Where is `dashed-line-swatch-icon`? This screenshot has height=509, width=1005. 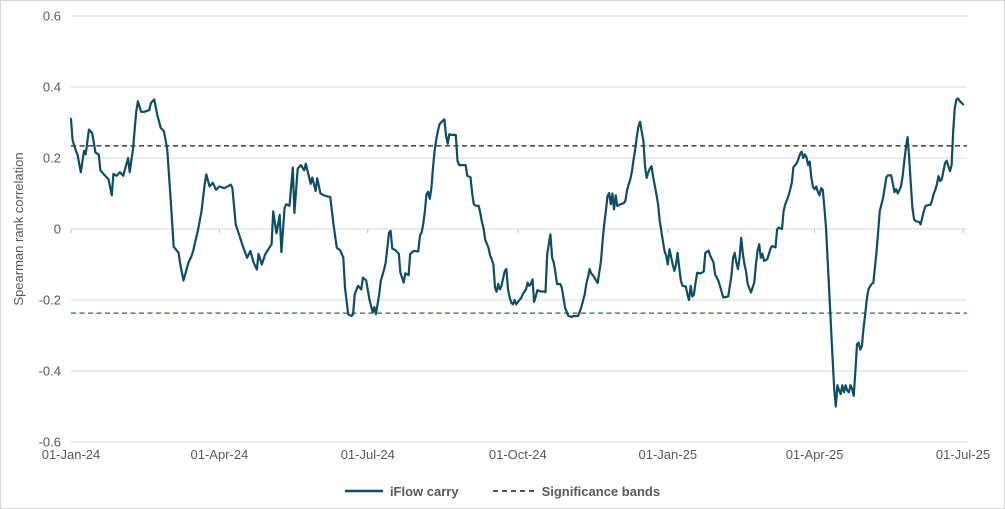
dashed-line-swatch-icon is located at coordinates (513, 491).